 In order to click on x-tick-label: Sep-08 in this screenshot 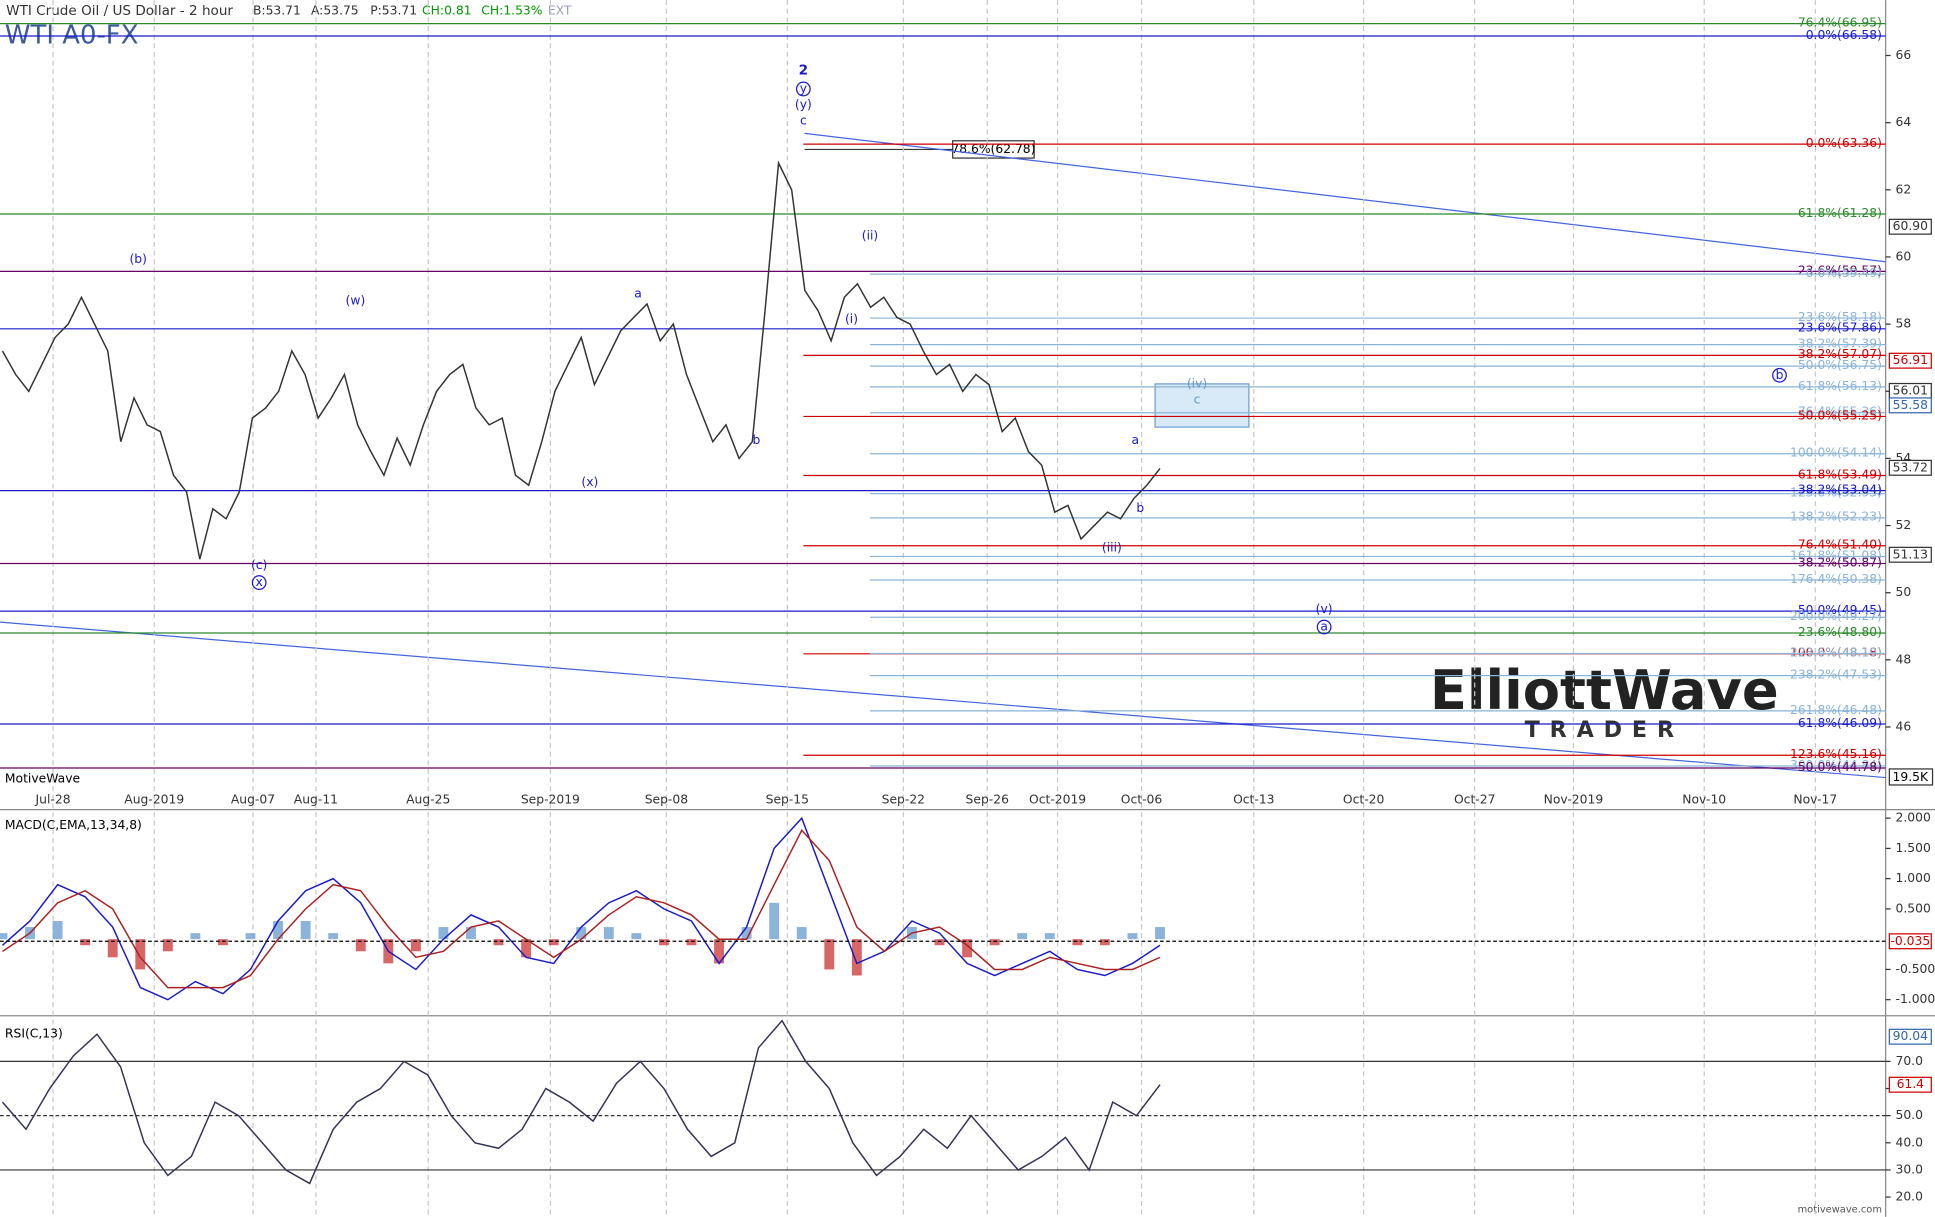, I will do `click(666, 799)`.